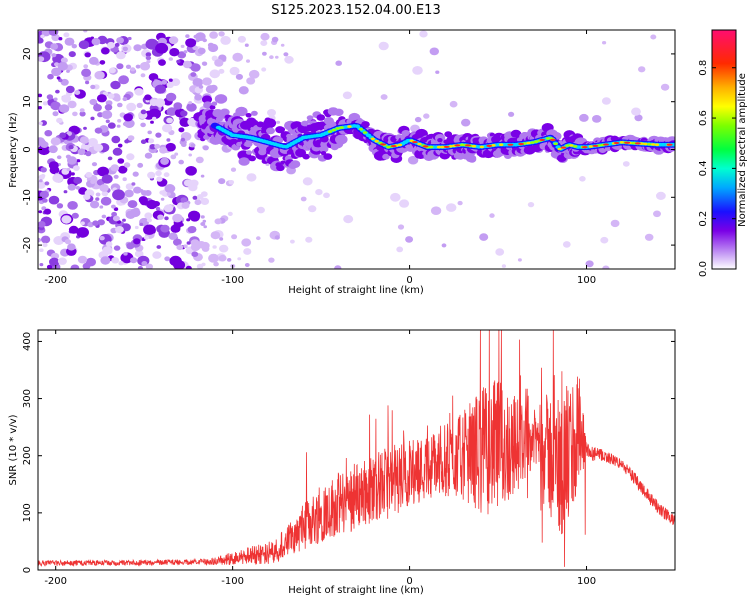 The height and width of the screenshot is (600, 750). I want to click on chart-title: S125.2023.152.04.00.E13, so click(355, 10).